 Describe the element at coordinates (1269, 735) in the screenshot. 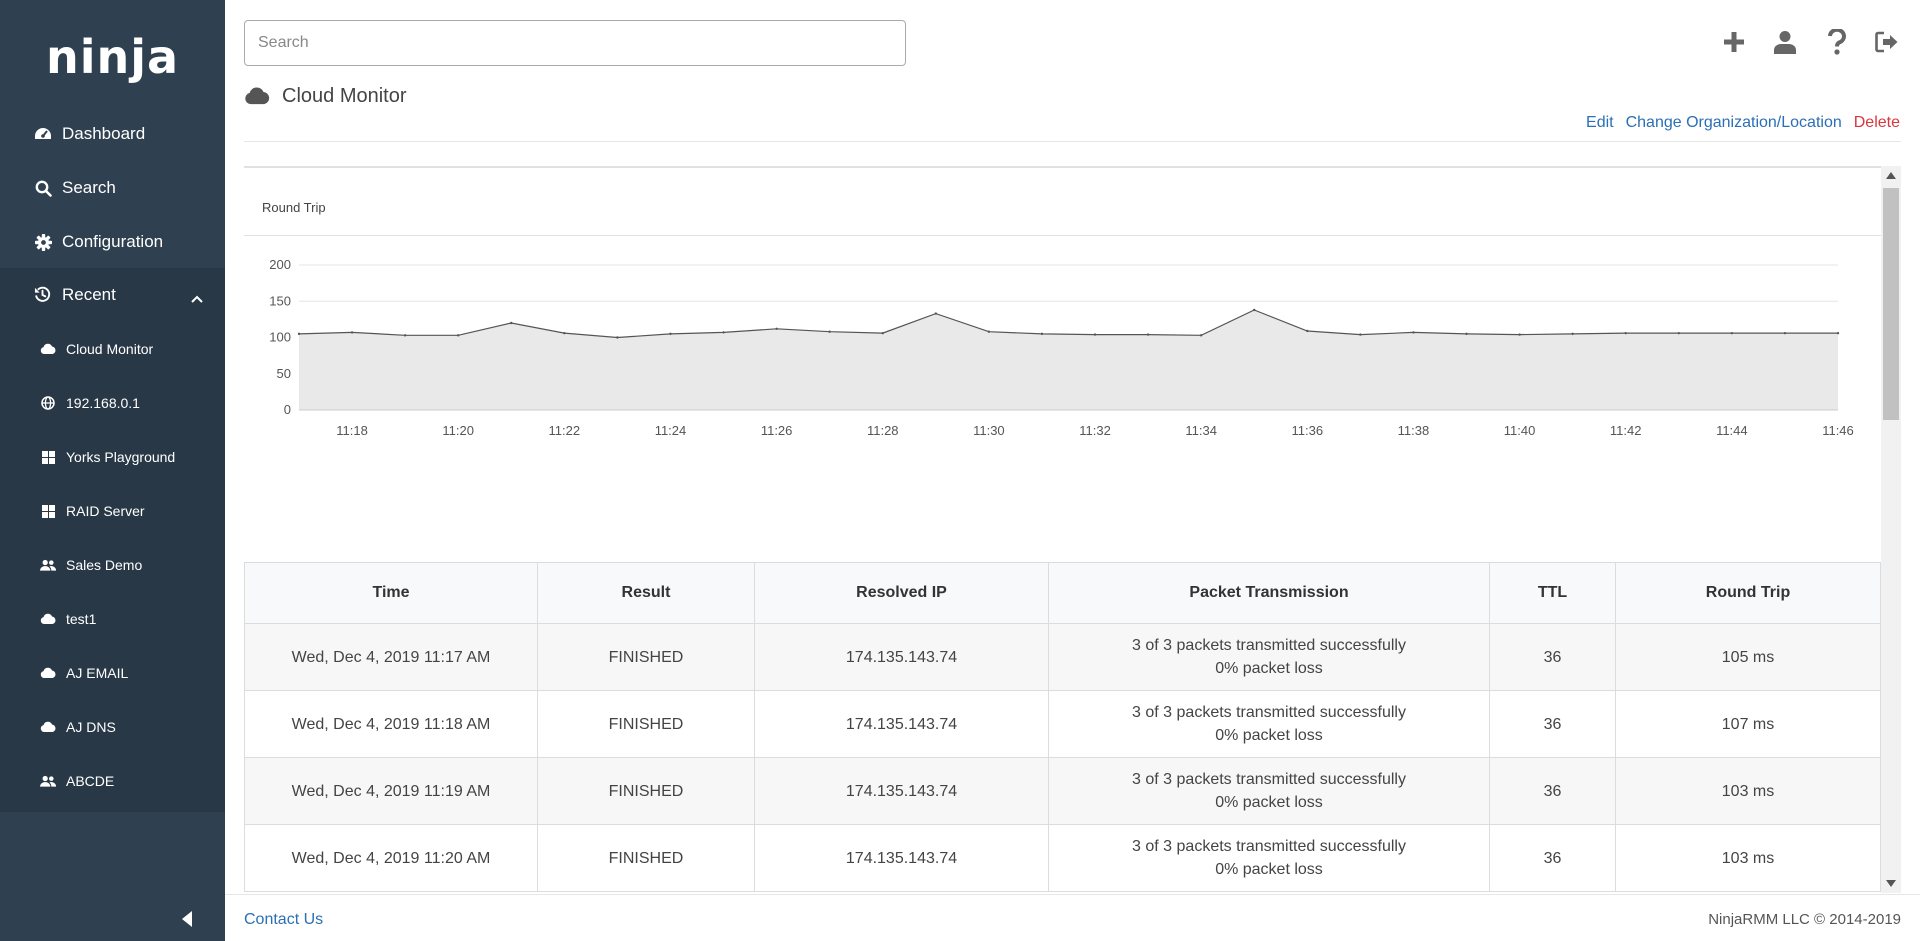

I see `loss-text: 0% packet loss` at that location.